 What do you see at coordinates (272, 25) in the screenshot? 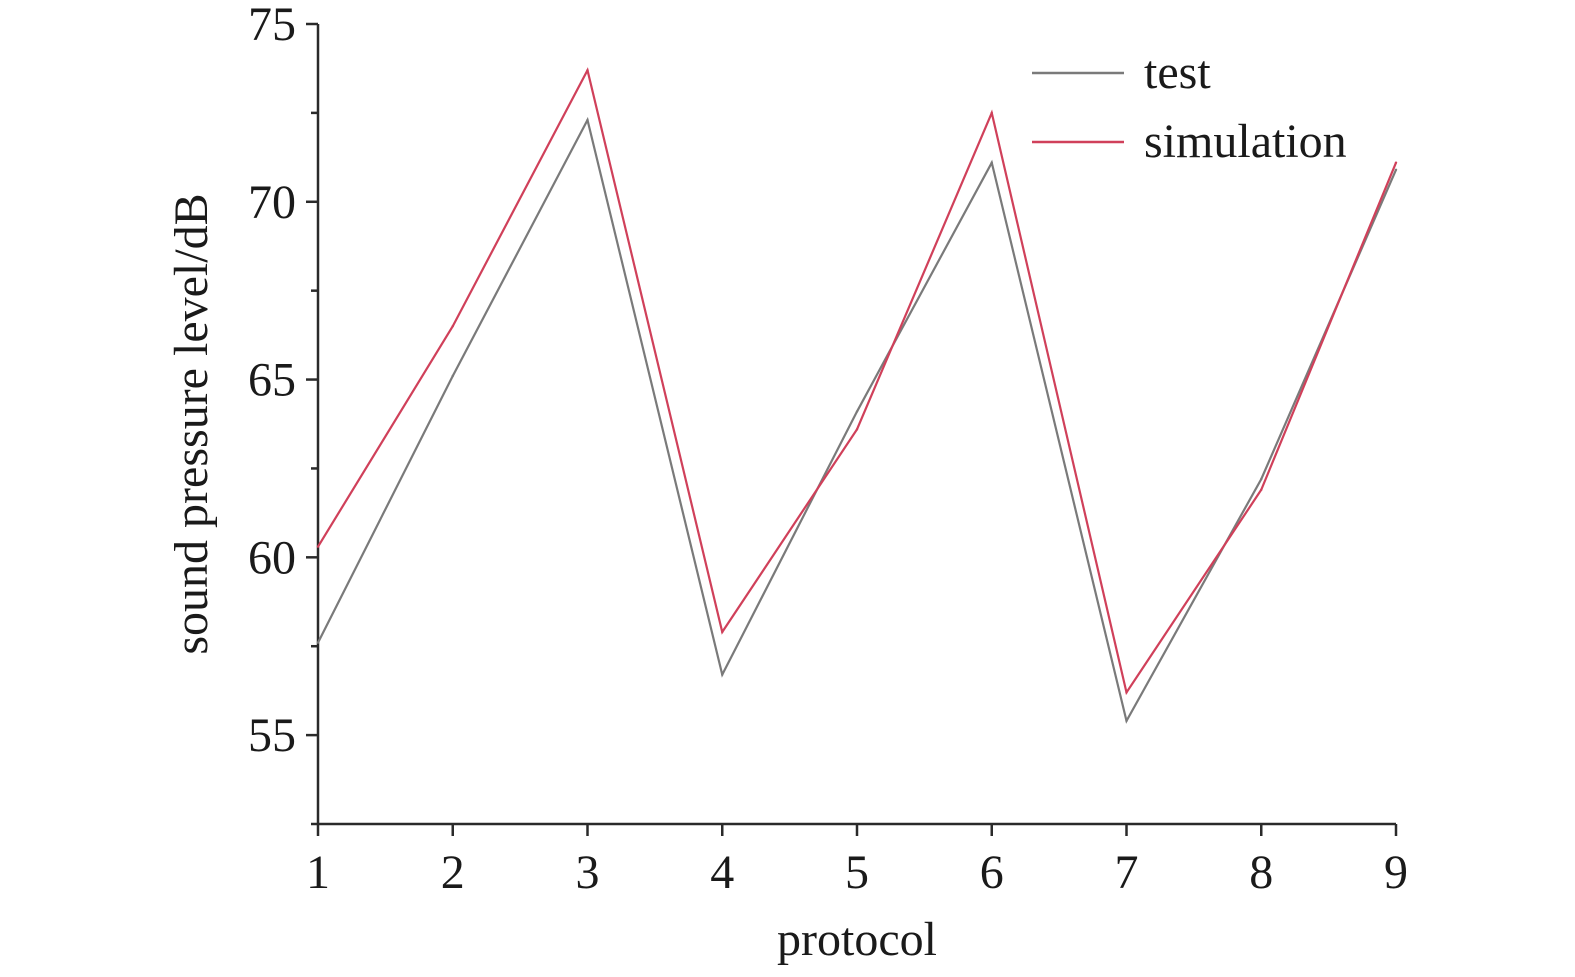
I see `y-tick-label: 75` at bounding box center [272, 25].